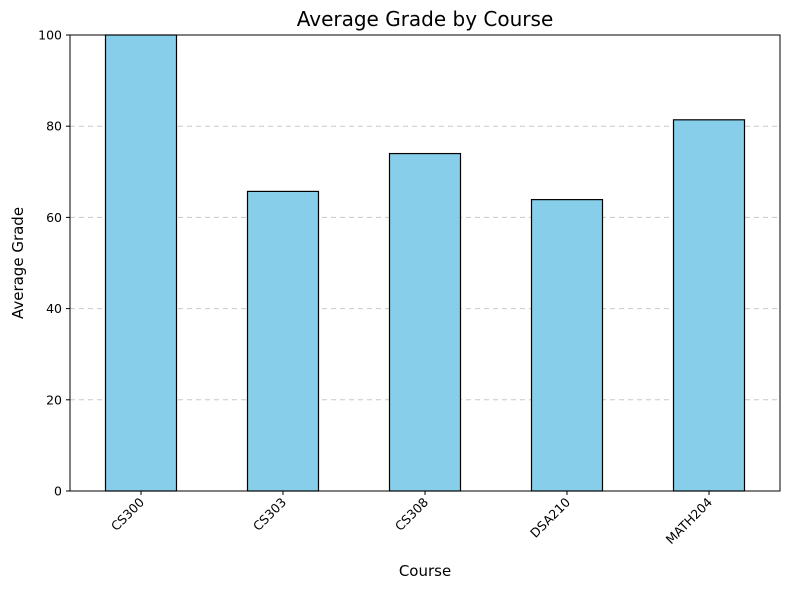 The height and width of the screenshot is (590, 790). What do you see at coordinates (54, 308) in the screenshot?
I see `y-tick-label: 40` at bounding box center [54, 308].